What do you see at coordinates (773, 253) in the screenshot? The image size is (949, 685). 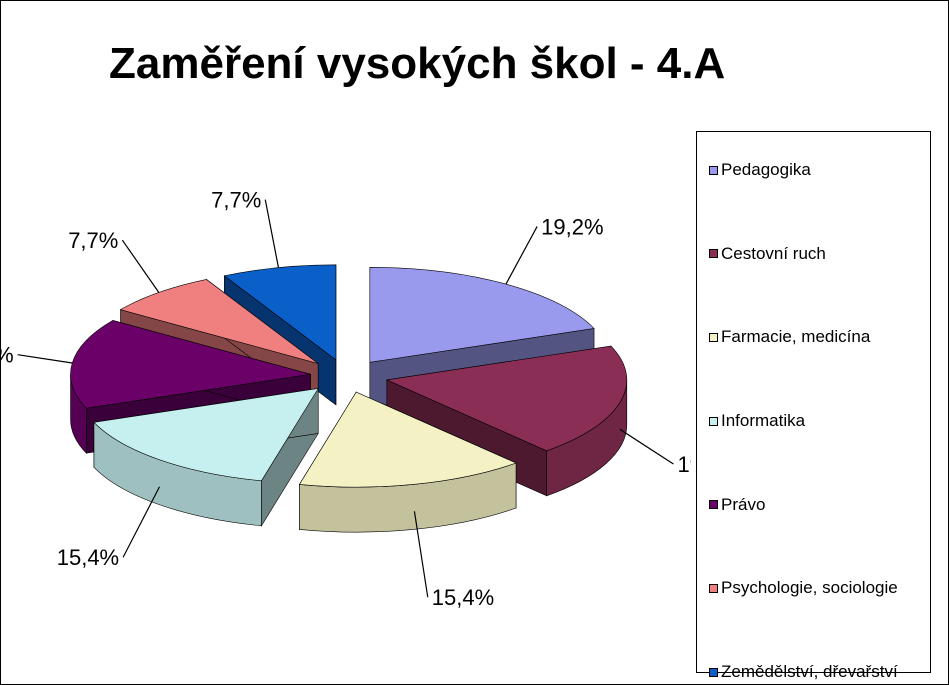 I see `legend-label: Cestovní ruch` at bounding box center [773, 253].